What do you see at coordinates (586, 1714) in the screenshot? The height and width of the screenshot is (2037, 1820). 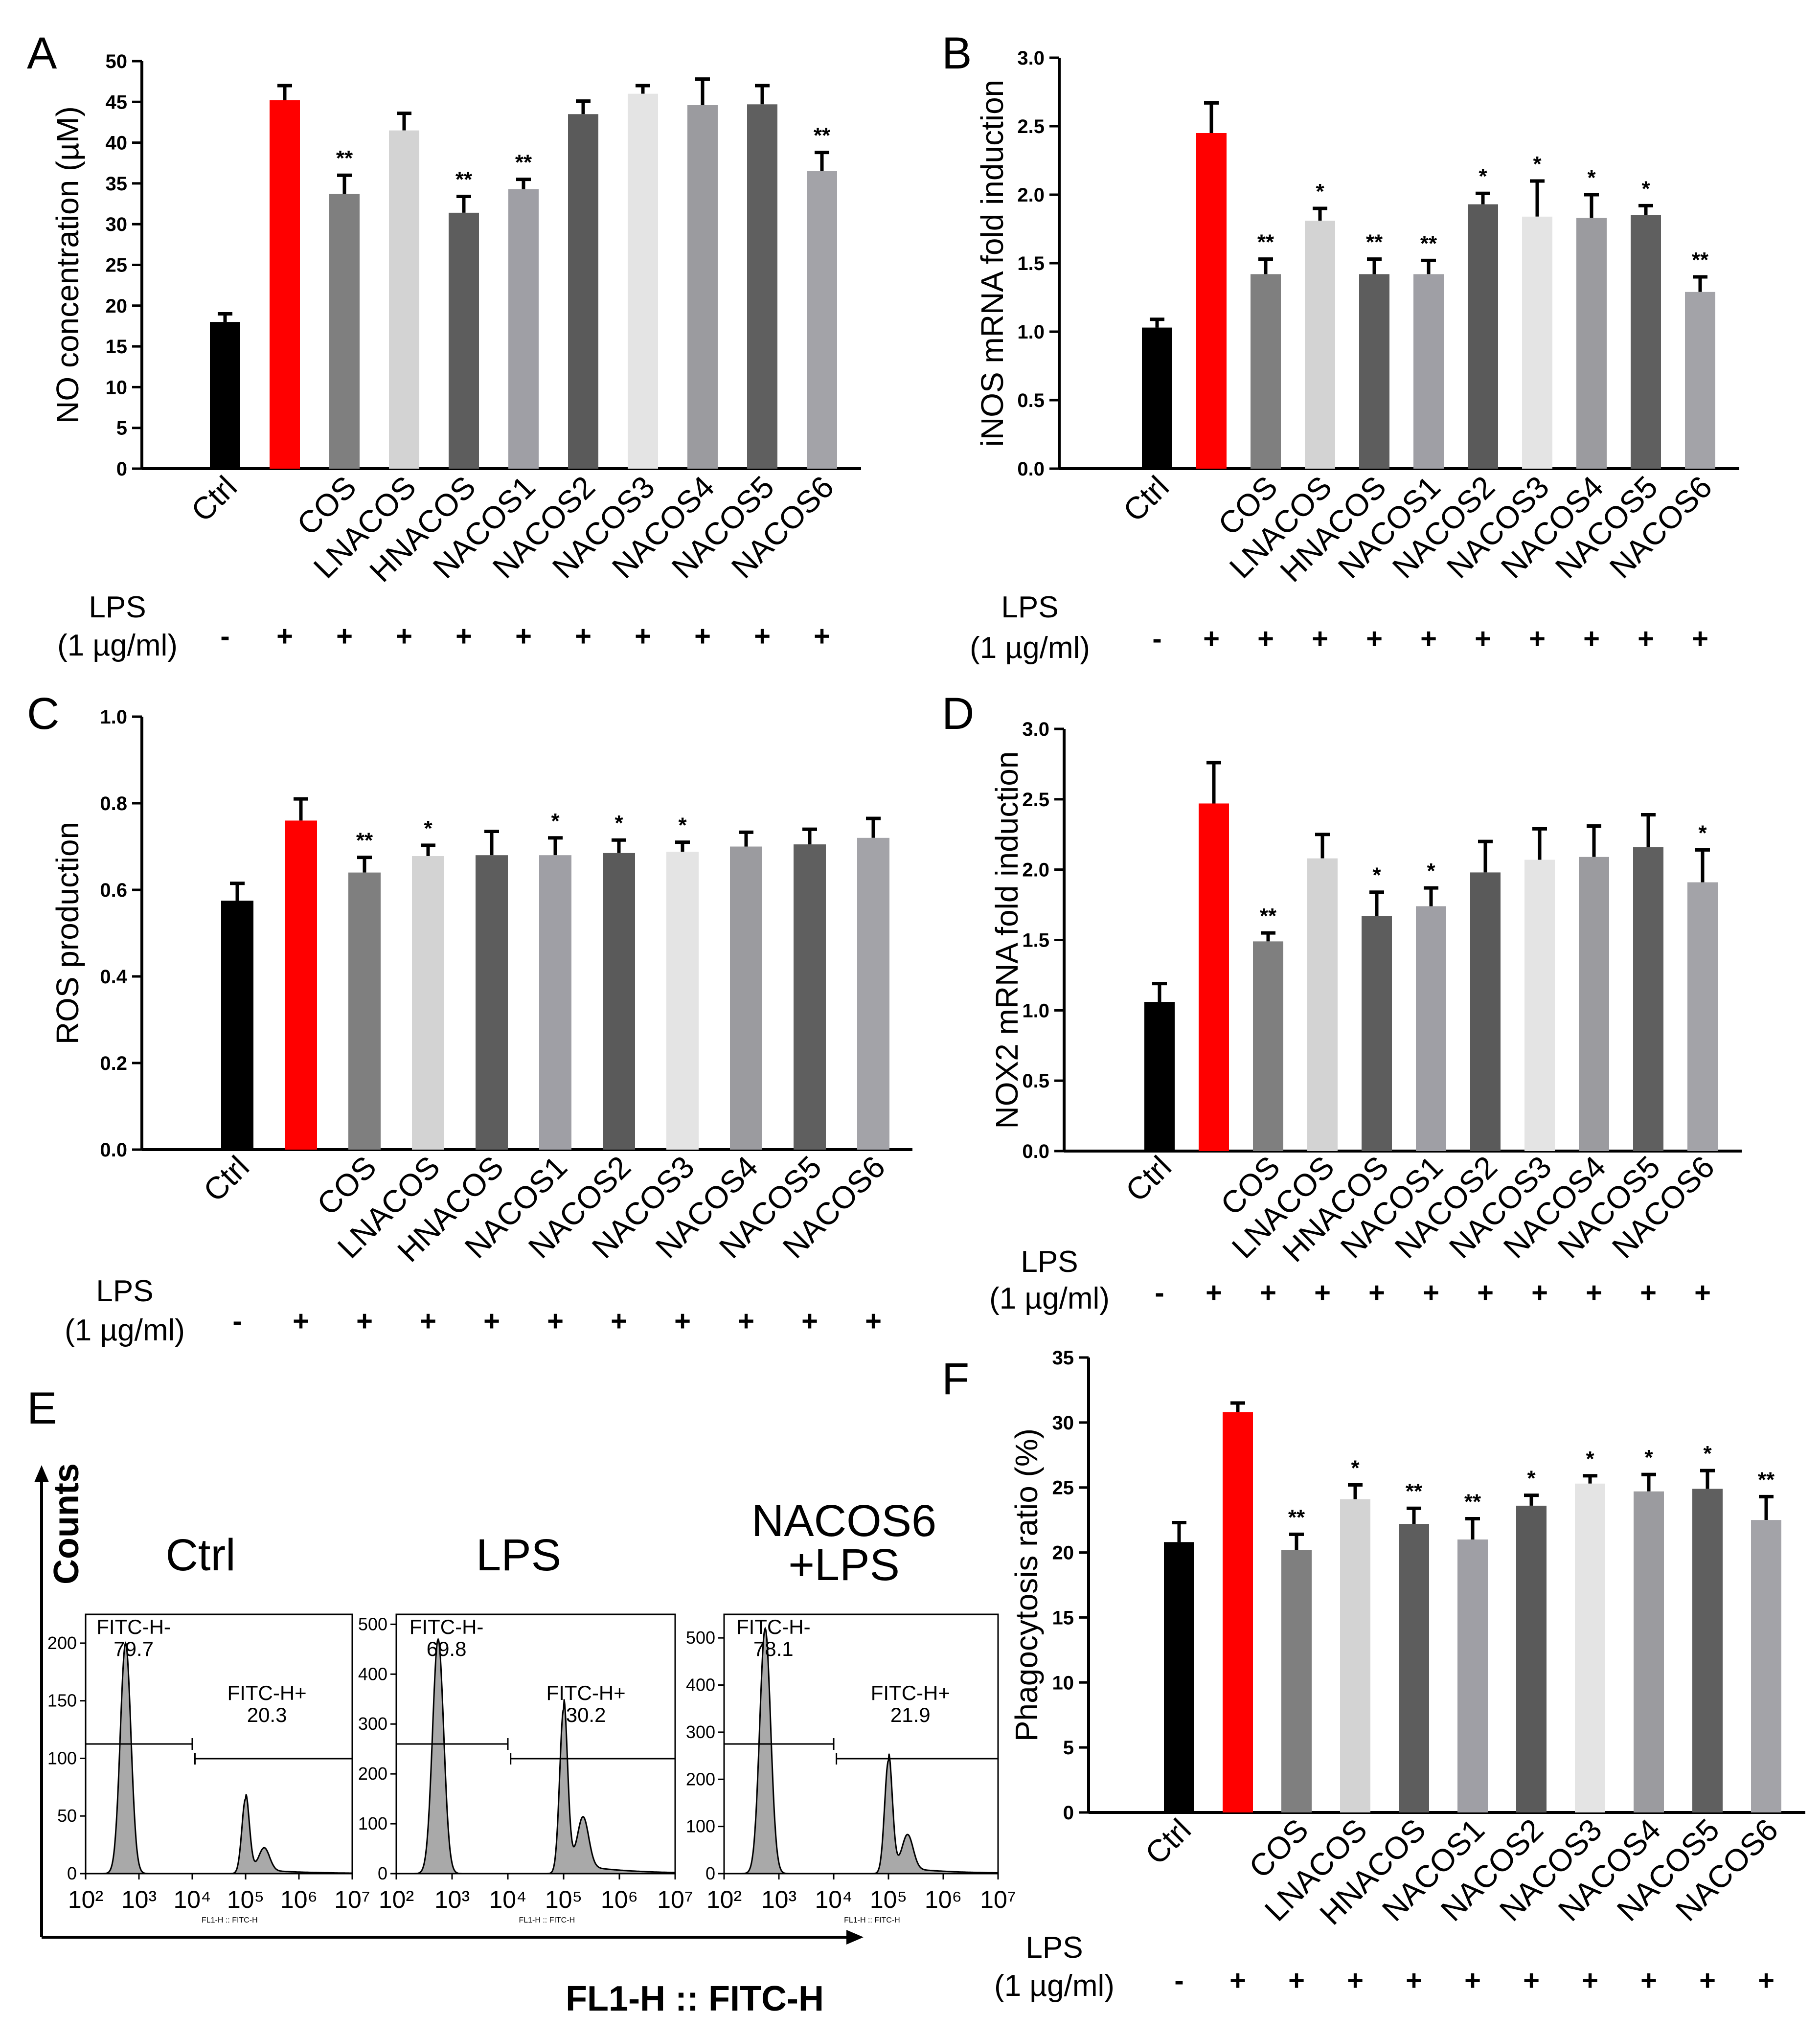 I see `gate-plus-value: 30.2` at bounding box center [586, 1714].